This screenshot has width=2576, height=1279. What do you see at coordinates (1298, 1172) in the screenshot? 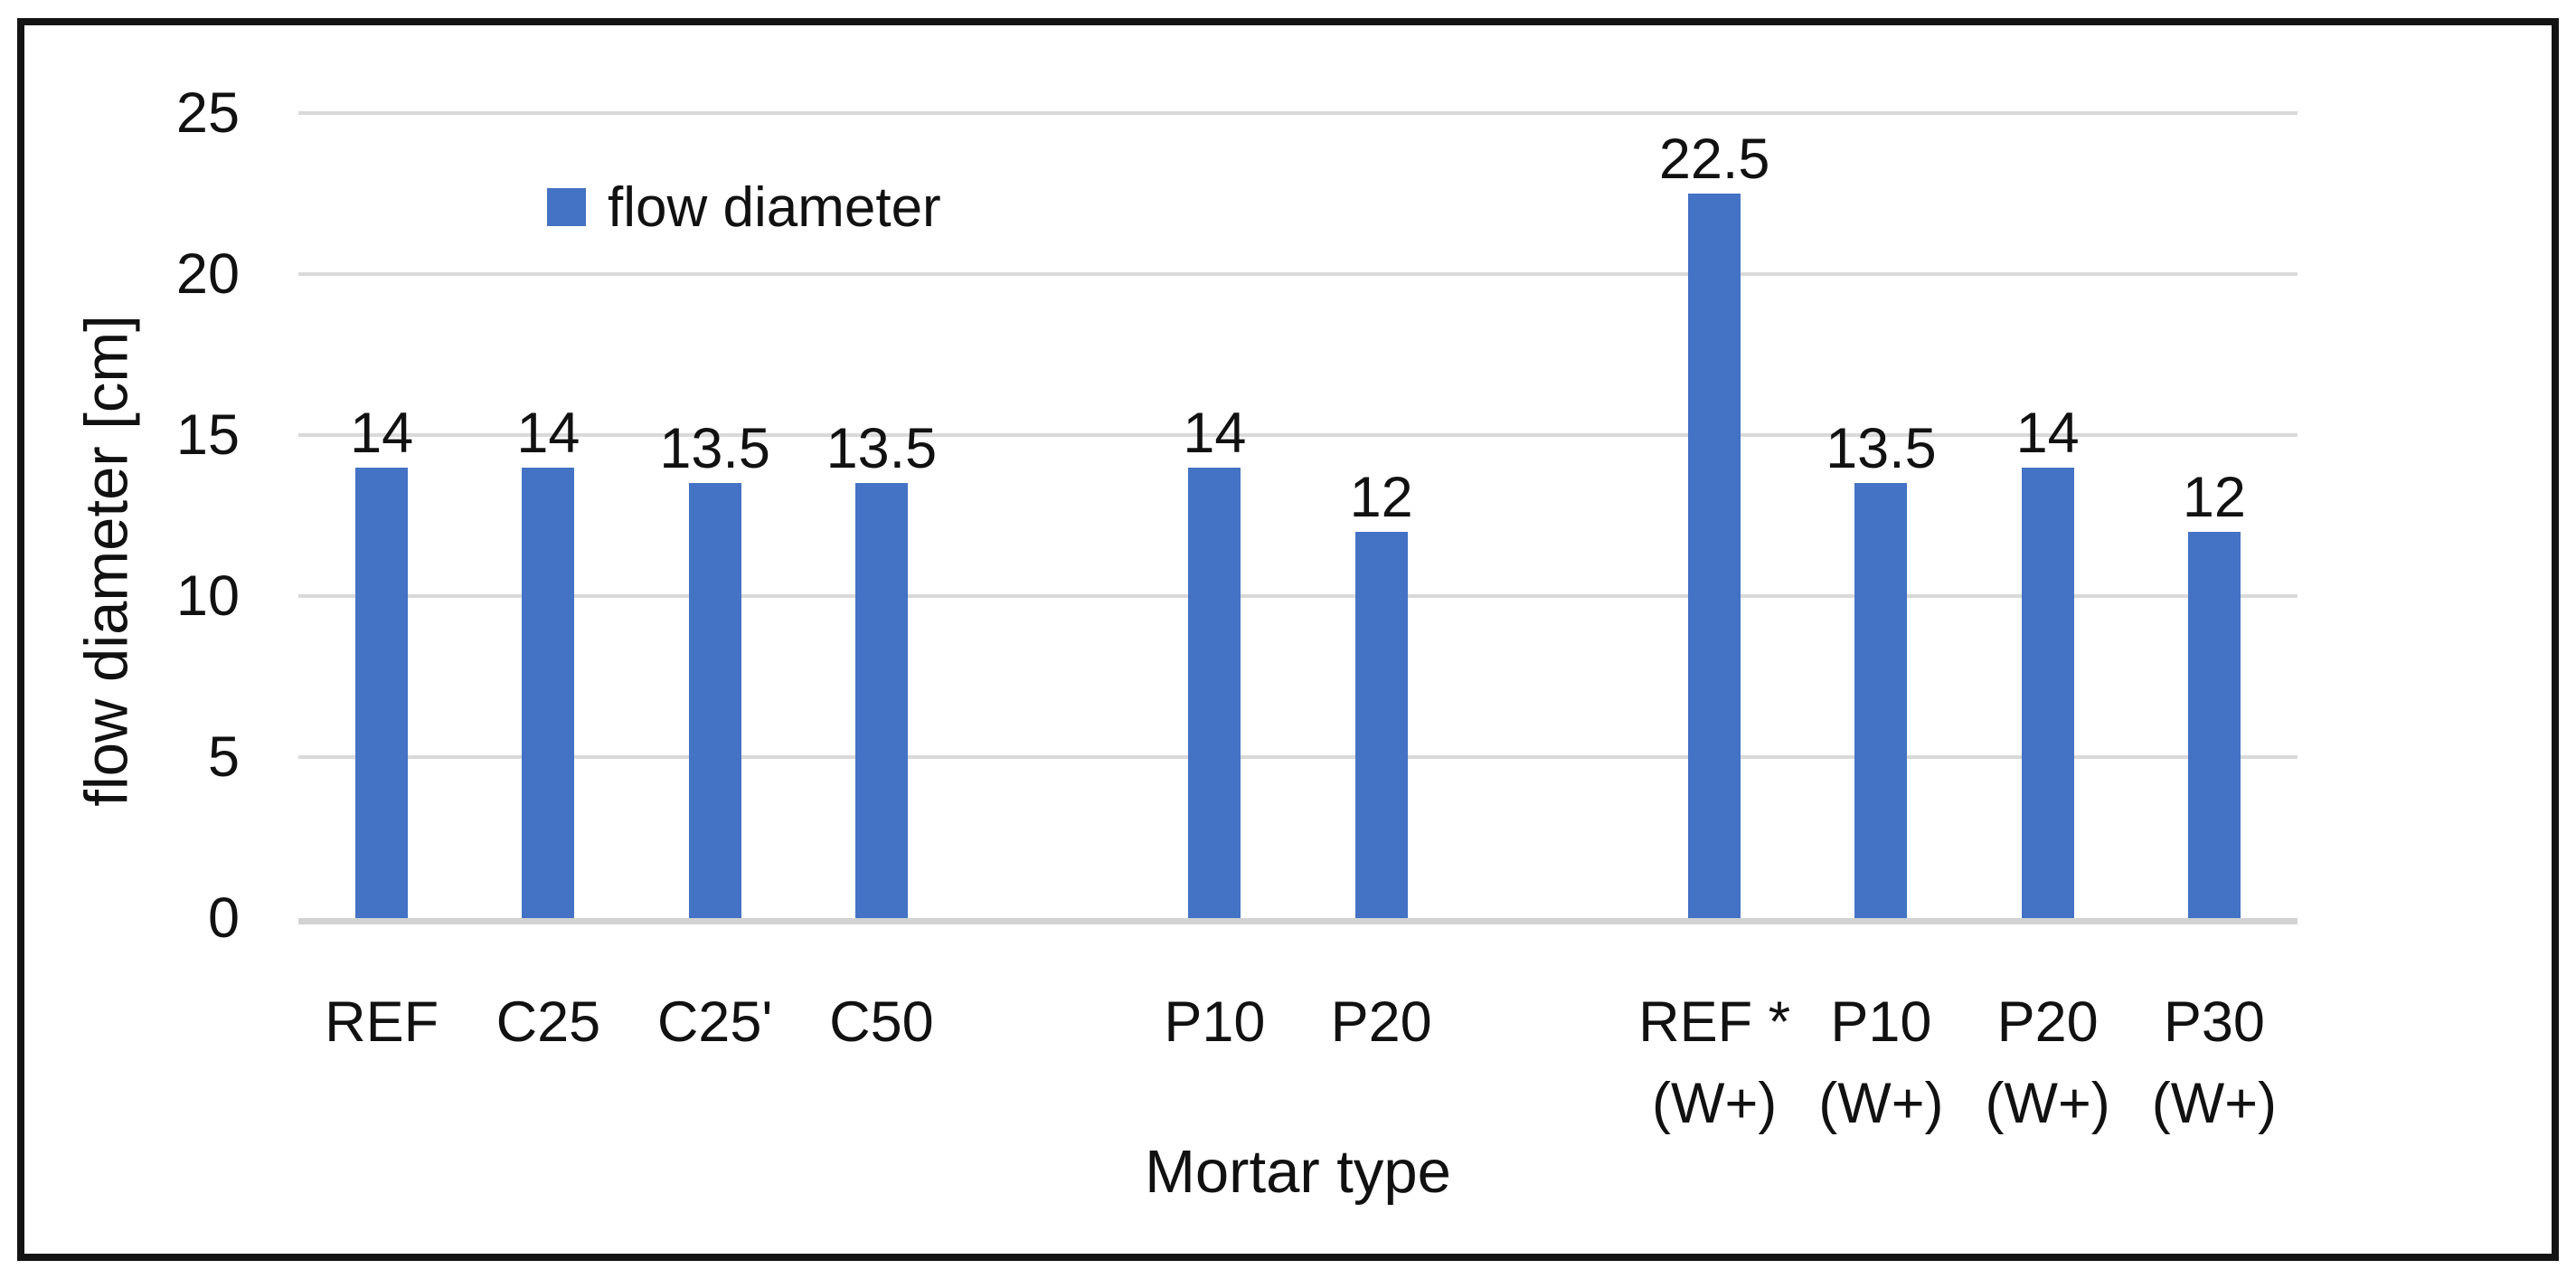
I see `x-axis-title: Mortar type` at bounding box center [1298, 1172].